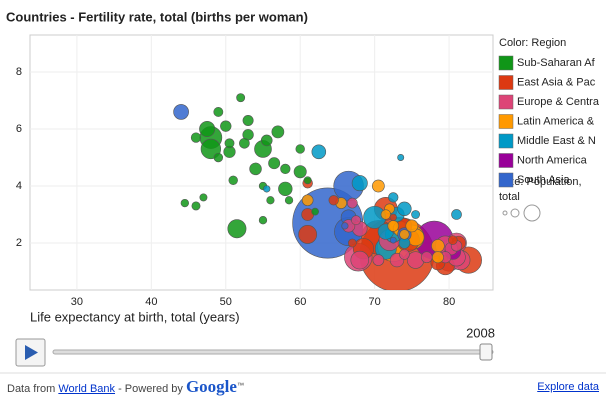 This screenshot has height=407, width=606. What do you see at coordinates (540, 182) in the screenshot?
I see `size-legend-title: Size: Population,` at bounding box center [540, 182].